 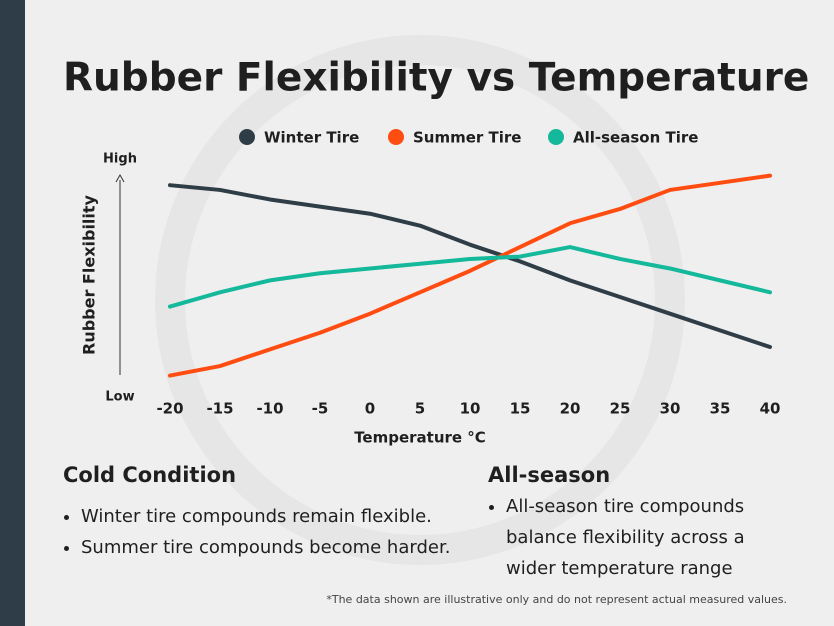 What do you see at coordinates (635, 138) in the screenshot?
I see `legend-label: All-season Tire` at bounding box center [635, 138].